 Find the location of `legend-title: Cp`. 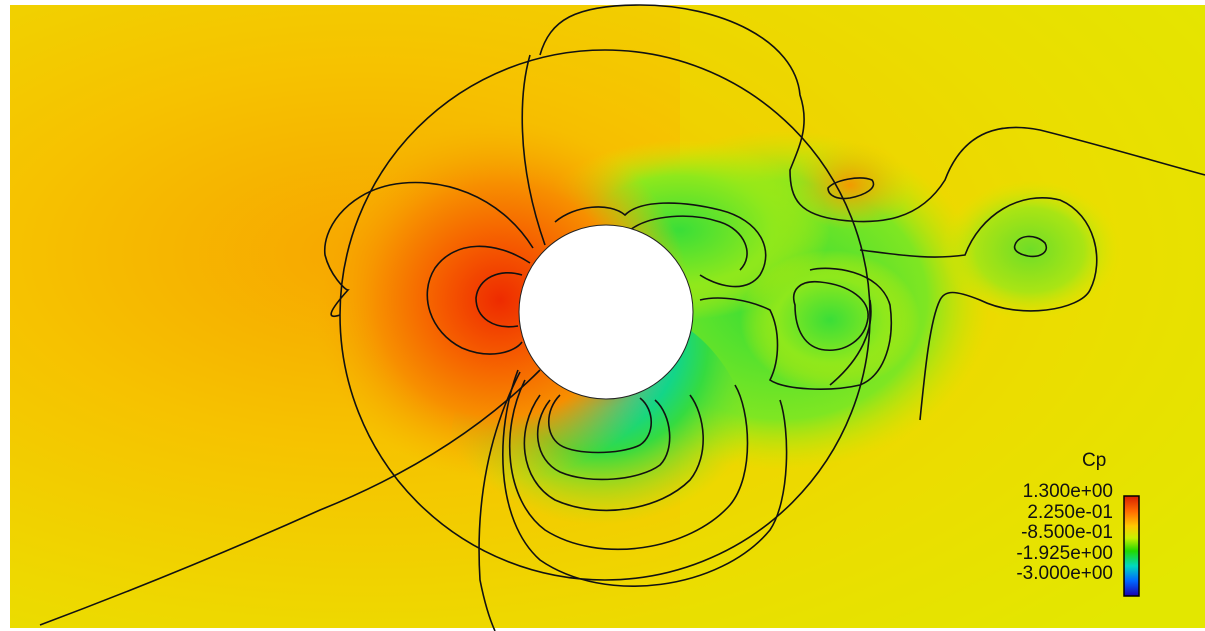

legend-title: Cp is located at coordinates (1094, 460).